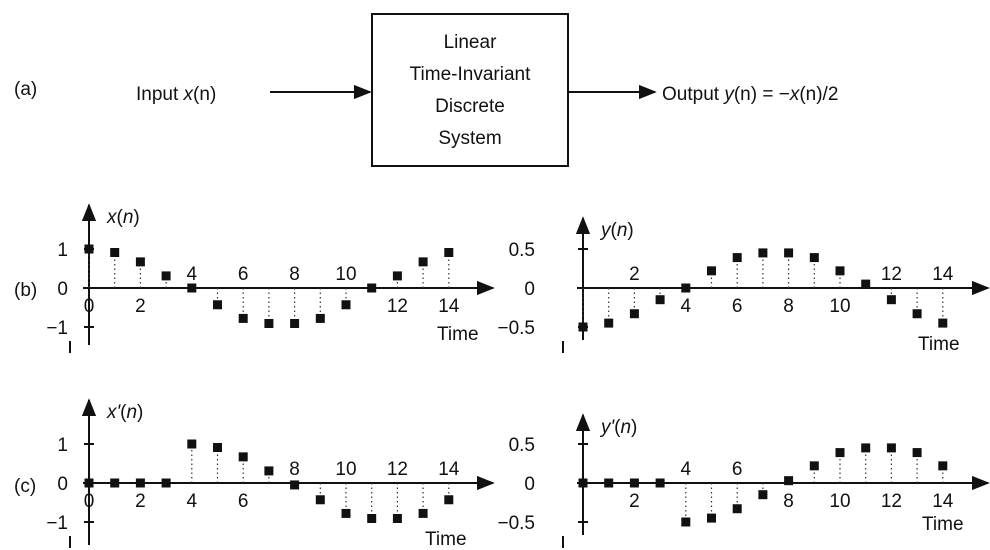  What do you see at coordinates (470, 106) in the screenshot?
I see `box-line-3: Discrete` at bounding box center [470, 106].